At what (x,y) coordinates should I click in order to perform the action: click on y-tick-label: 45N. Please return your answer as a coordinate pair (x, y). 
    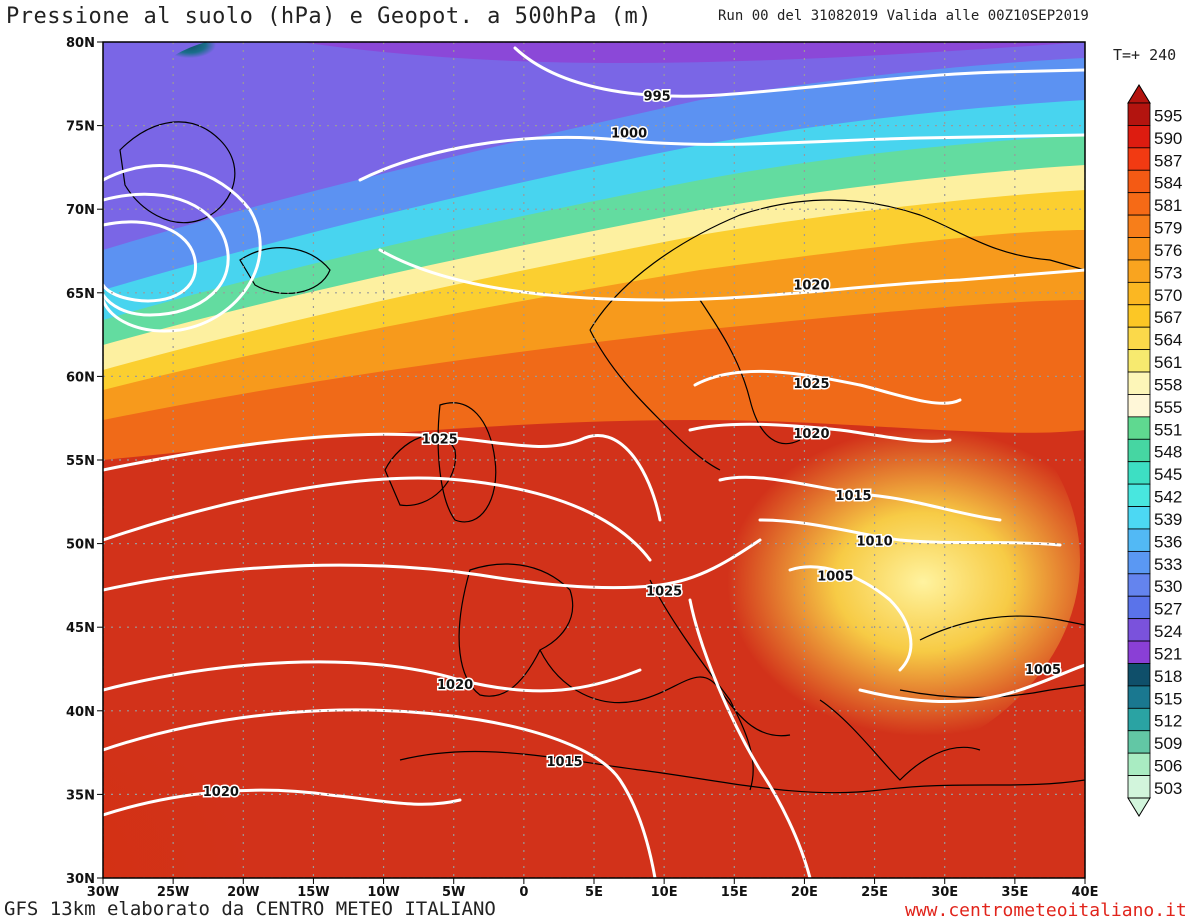
    Looking at the image, I should click on (80, 628).